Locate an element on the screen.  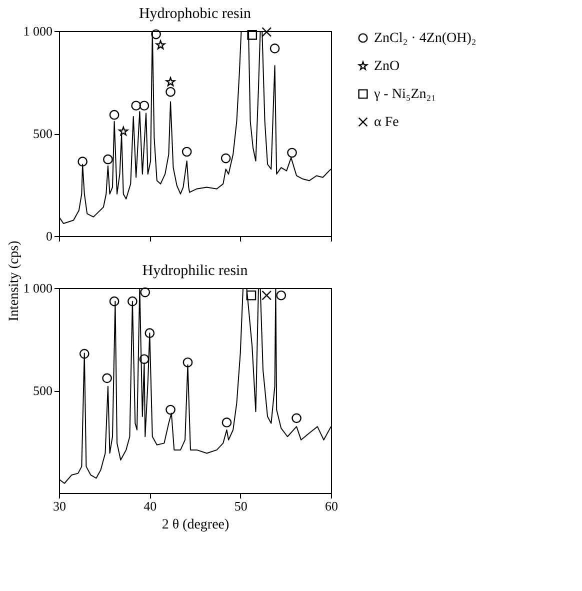
x-tick-label: 50 is located at coordinates (241, 506).